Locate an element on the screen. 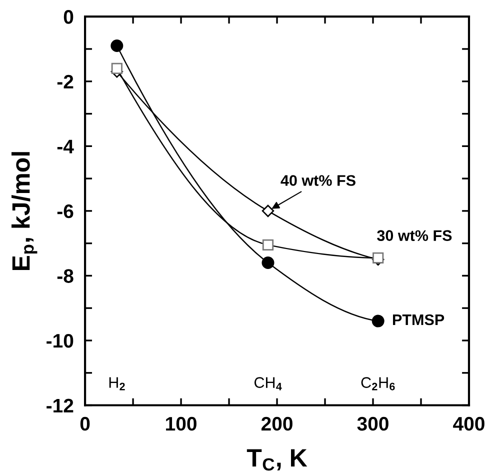  y-tick-label: -10 is located at coordinates (60, 341).